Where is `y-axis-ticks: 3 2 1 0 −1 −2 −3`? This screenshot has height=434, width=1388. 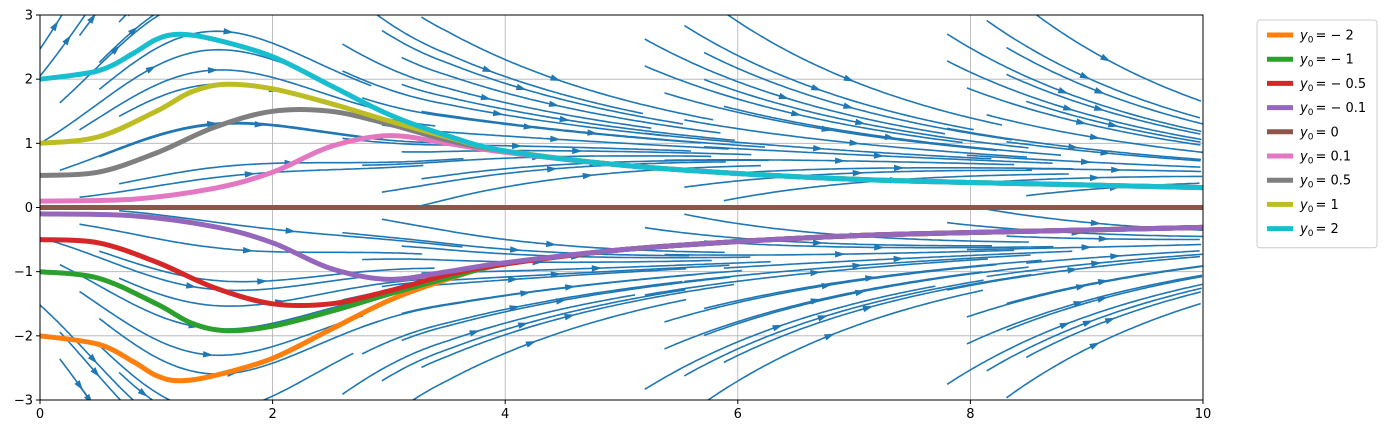
y-axis-ticks: 3 2 1 0 −1 −2 −3 is located at coordinates (27, 209).